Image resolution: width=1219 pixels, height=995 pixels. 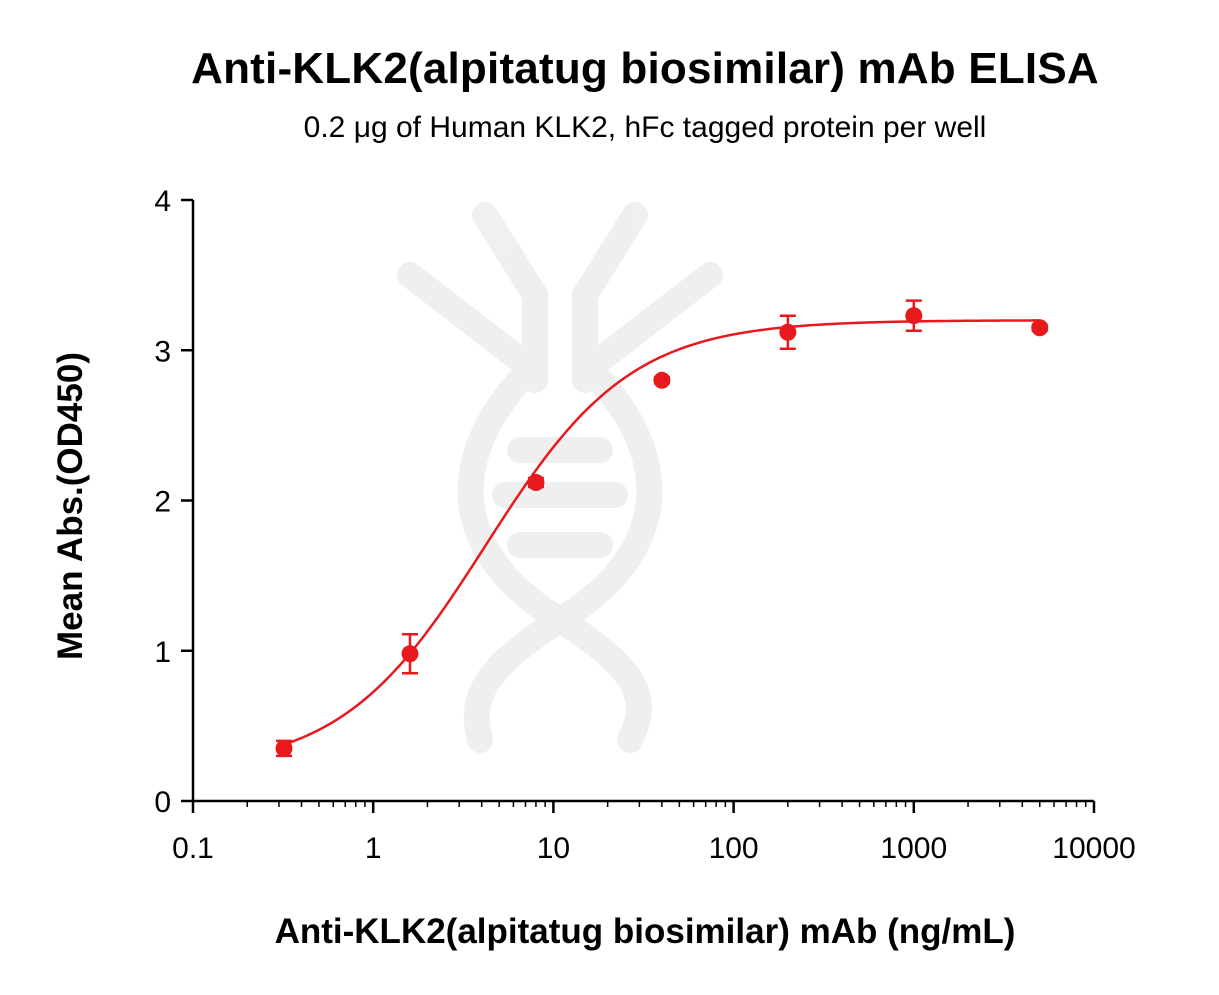 What do you see at coordinates (553, 848) in the screenshot?
I see `x-tick-label: 10` at bounding box center [553, 848].